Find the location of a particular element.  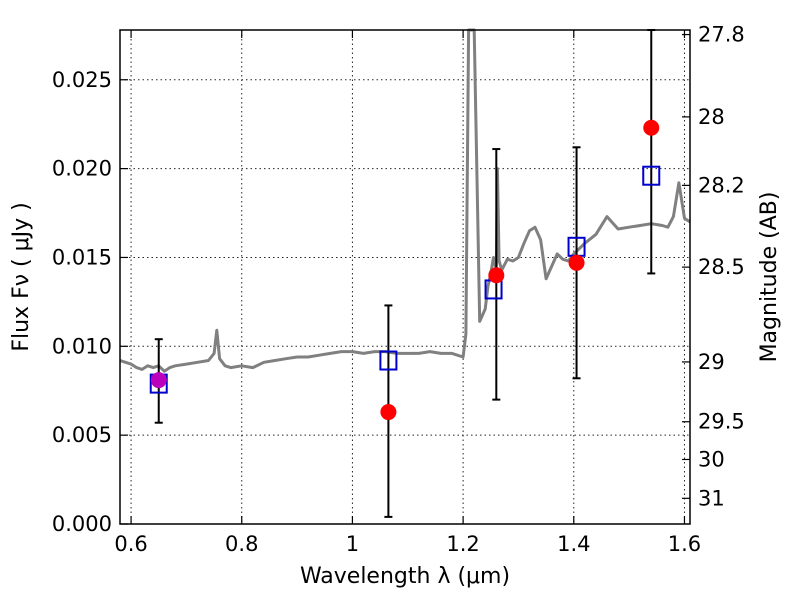

y2-ticks: 27.8 28 28.2 28.5 29 29.5 30 31 is located at coordinates (713, 266).